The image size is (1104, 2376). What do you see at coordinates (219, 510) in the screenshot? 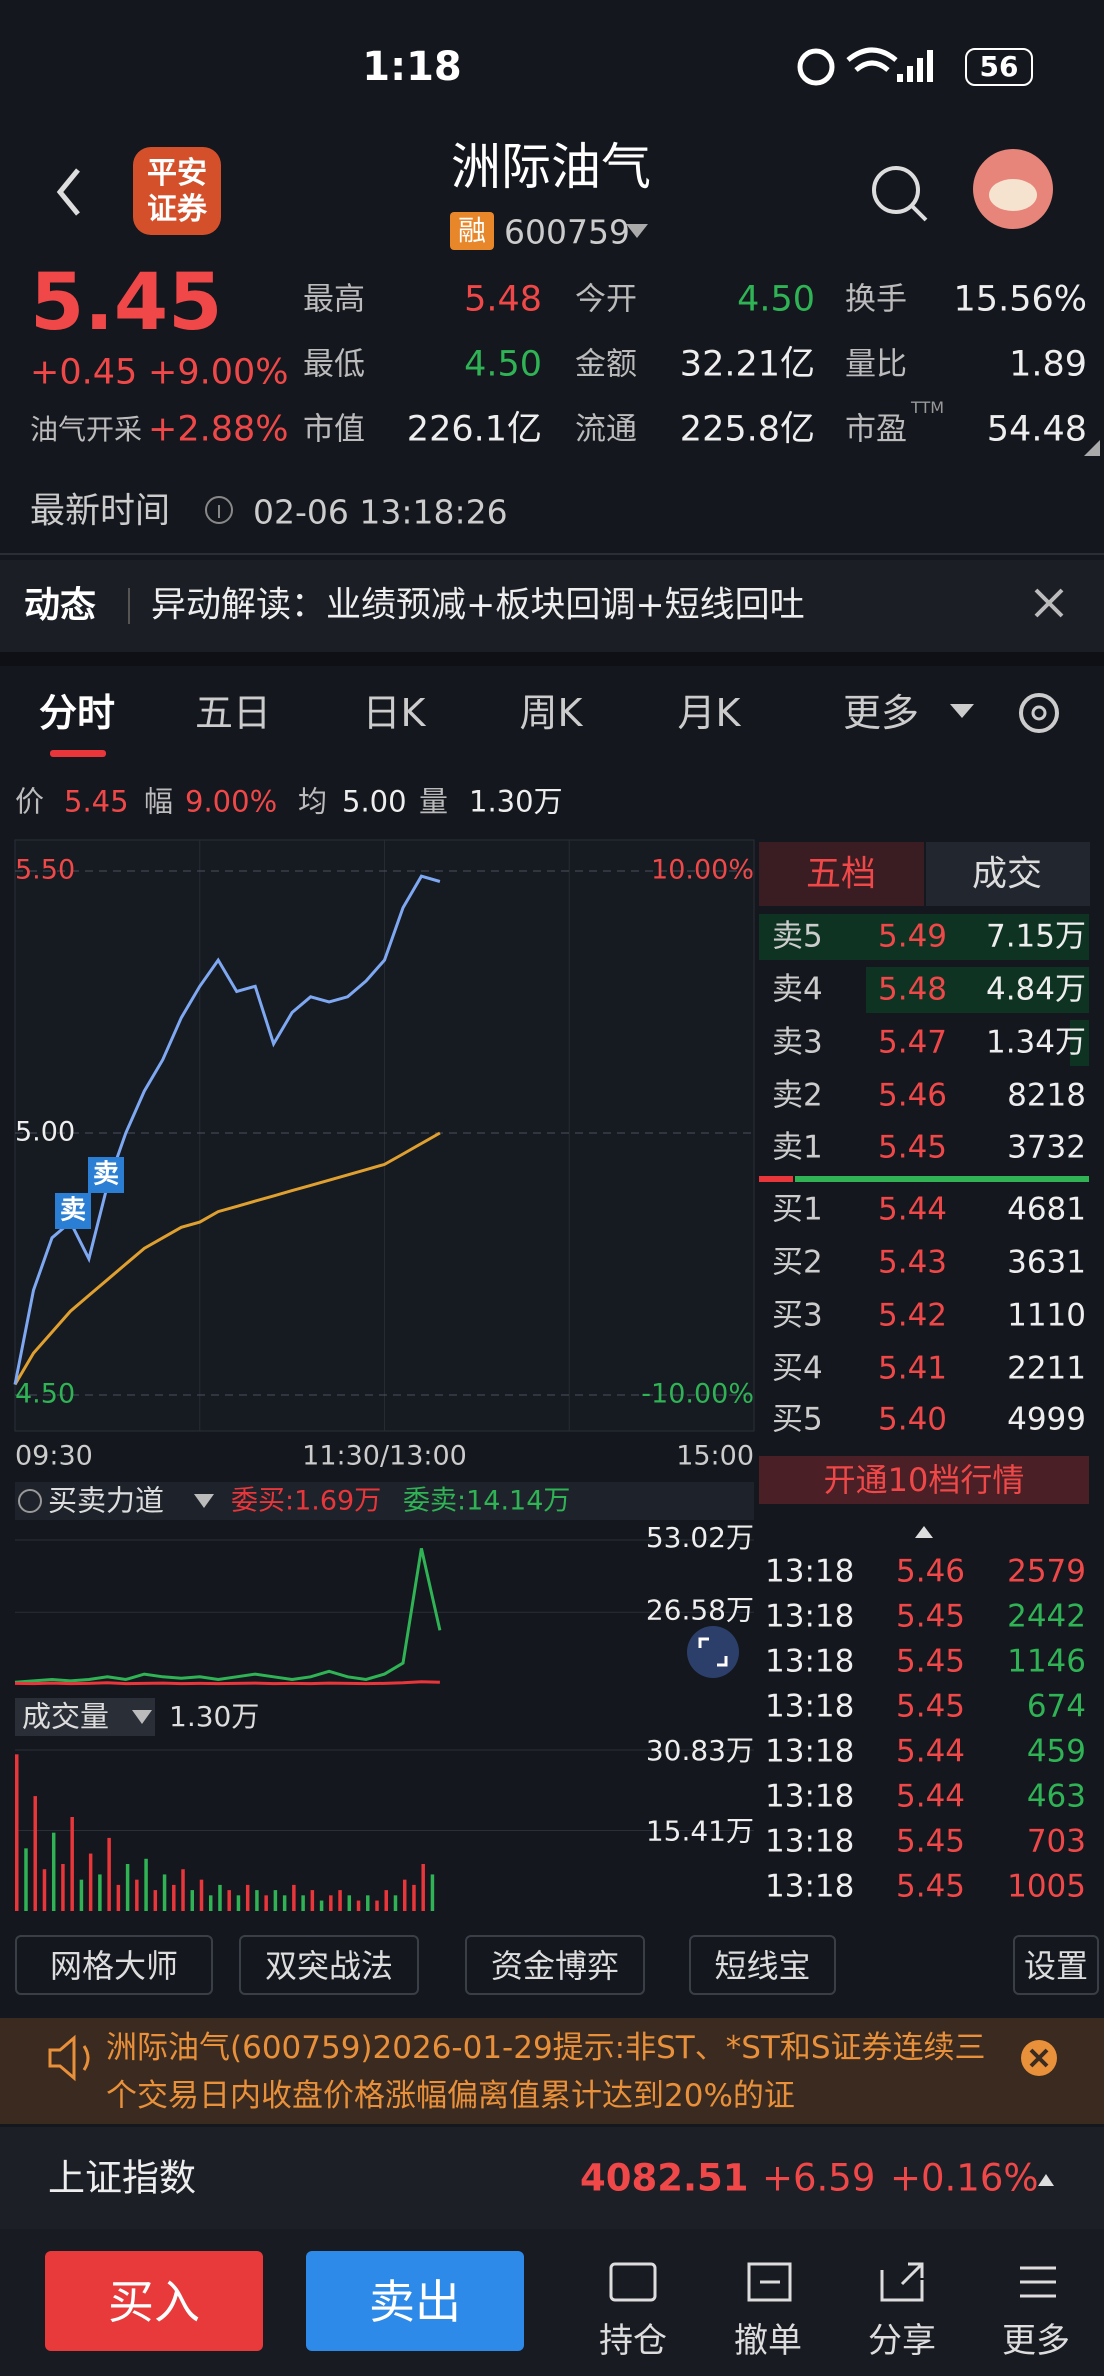
I see `info-icon` at bounding box center [219, 510].